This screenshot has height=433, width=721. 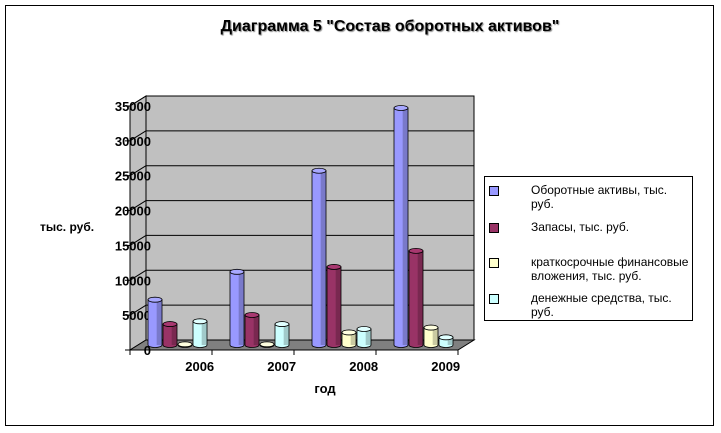 I want to click on bar-short-term-investments-2007, so click(x=267, y=344).